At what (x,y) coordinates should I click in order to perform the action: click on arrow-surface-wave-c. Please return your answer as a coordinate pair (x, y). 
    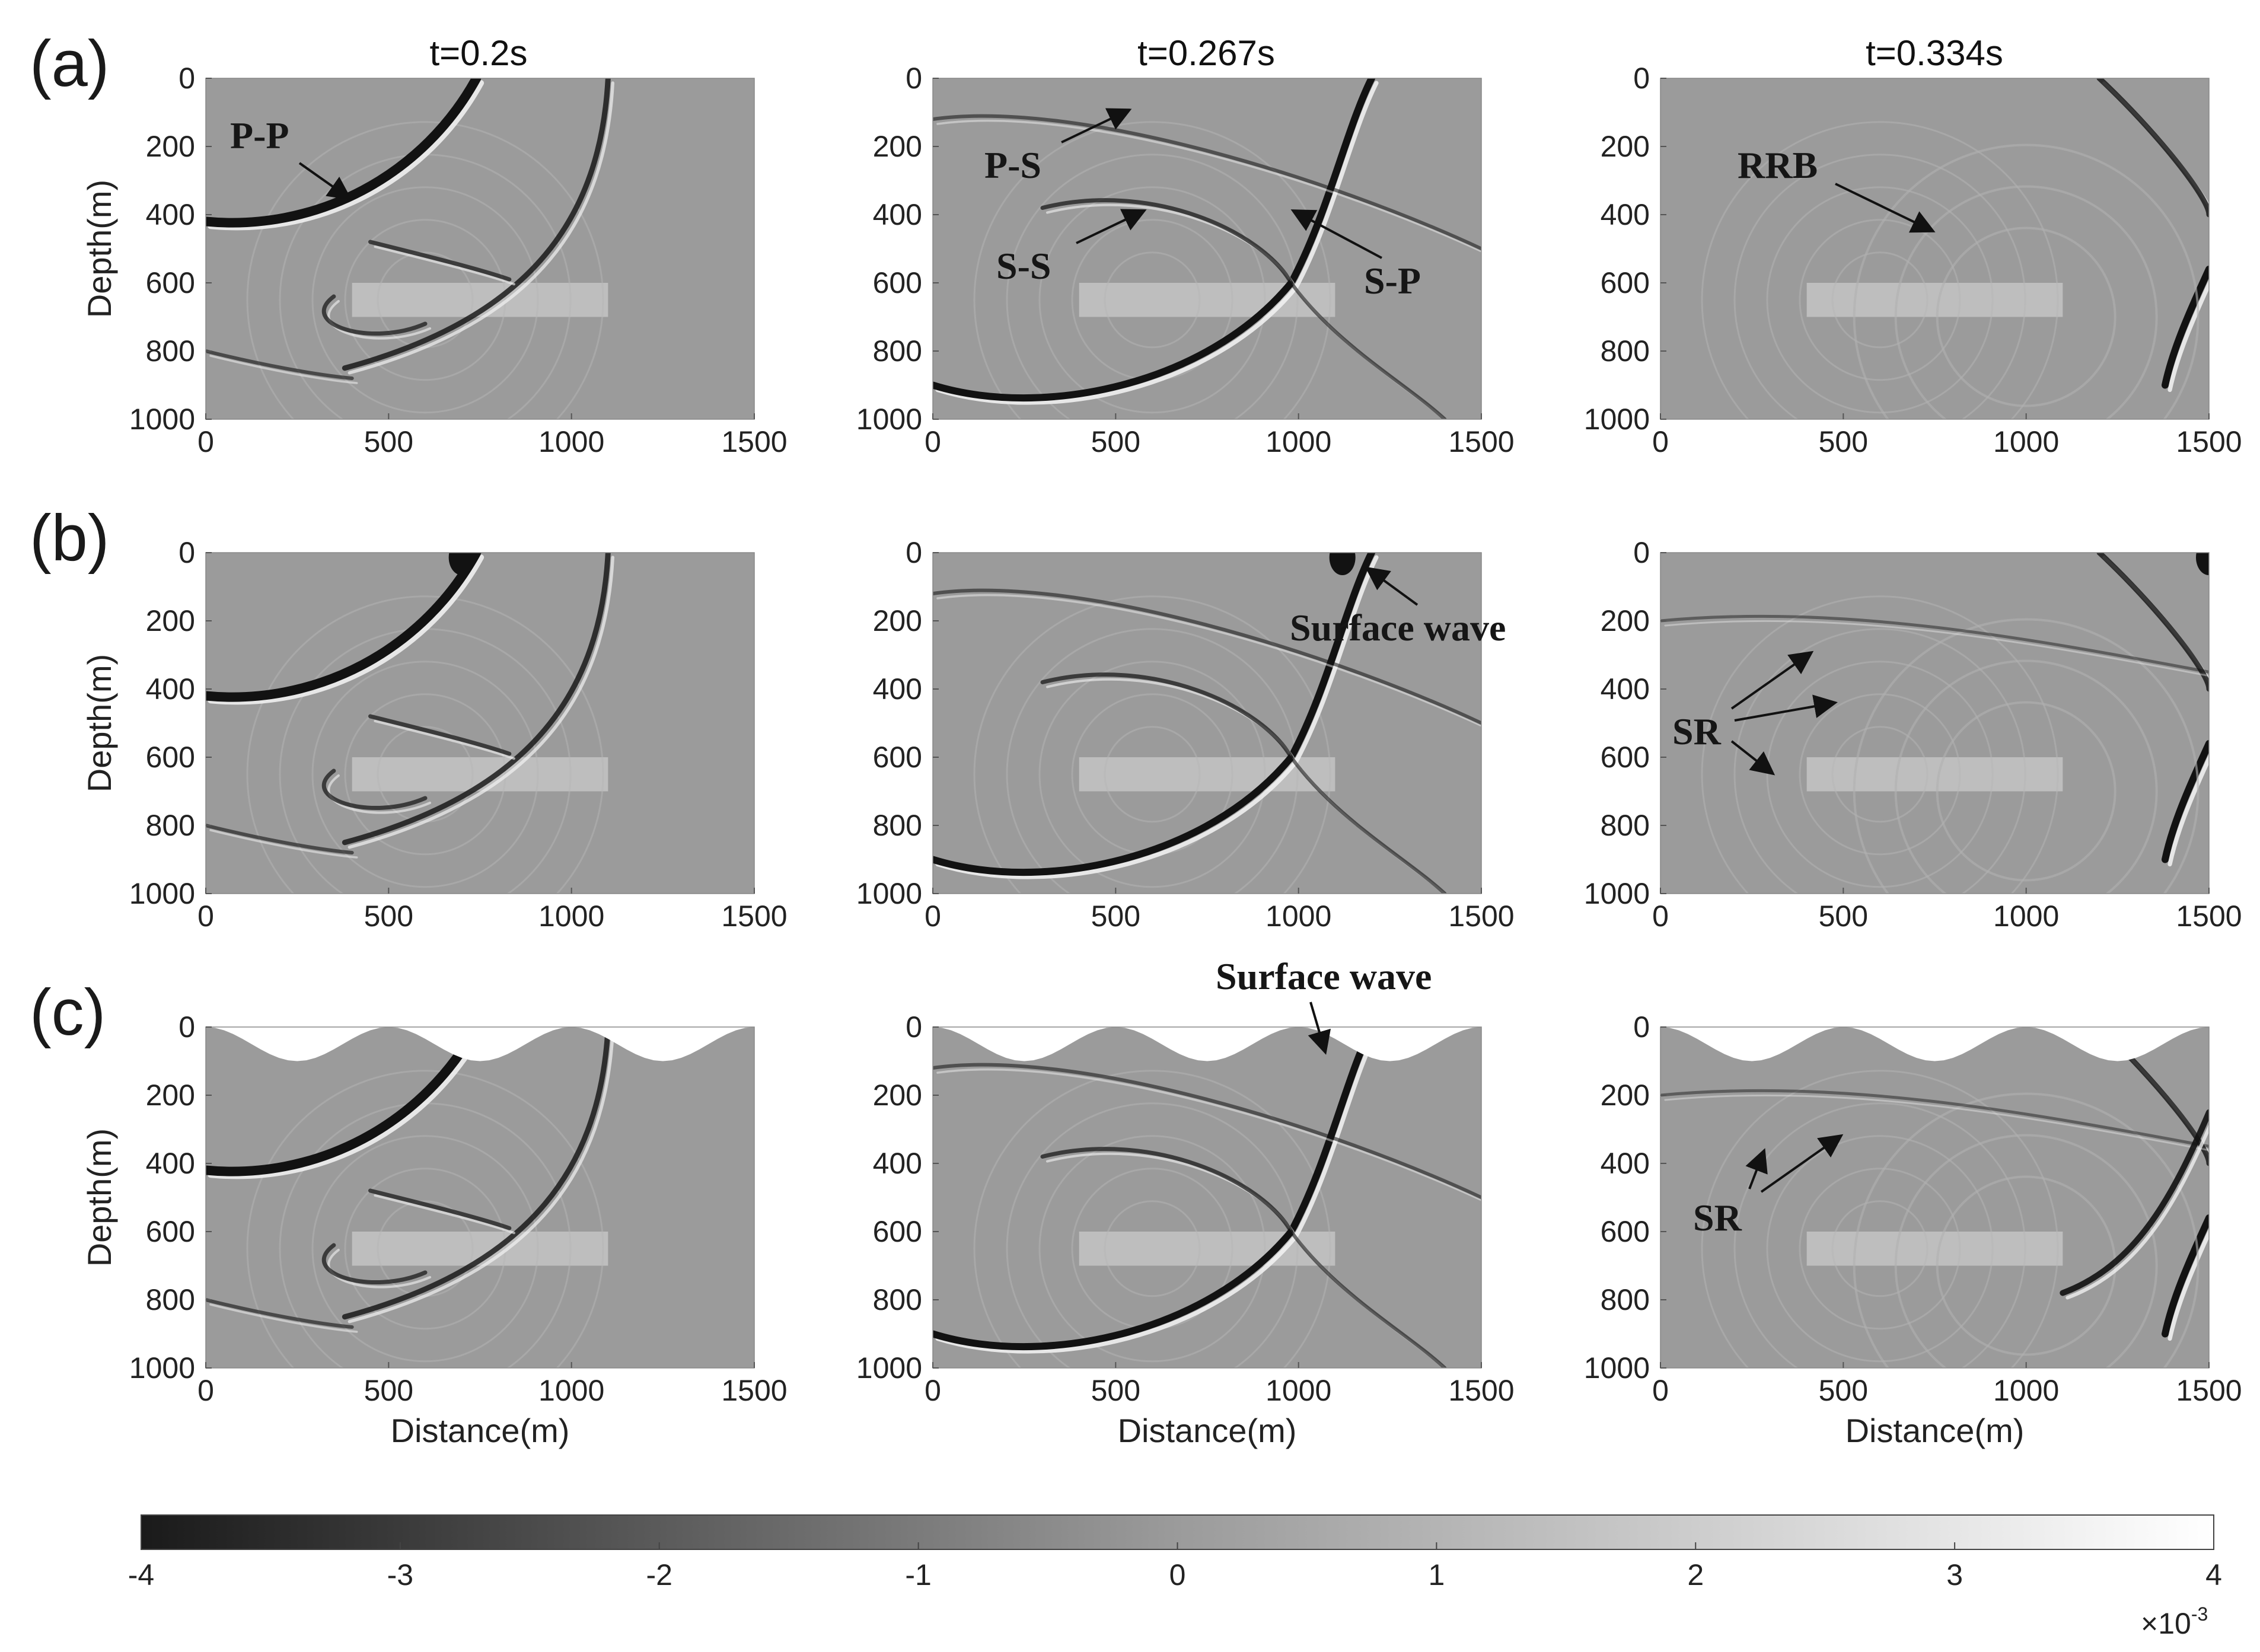
    Looking at the image, I should click on (1319, 1028).